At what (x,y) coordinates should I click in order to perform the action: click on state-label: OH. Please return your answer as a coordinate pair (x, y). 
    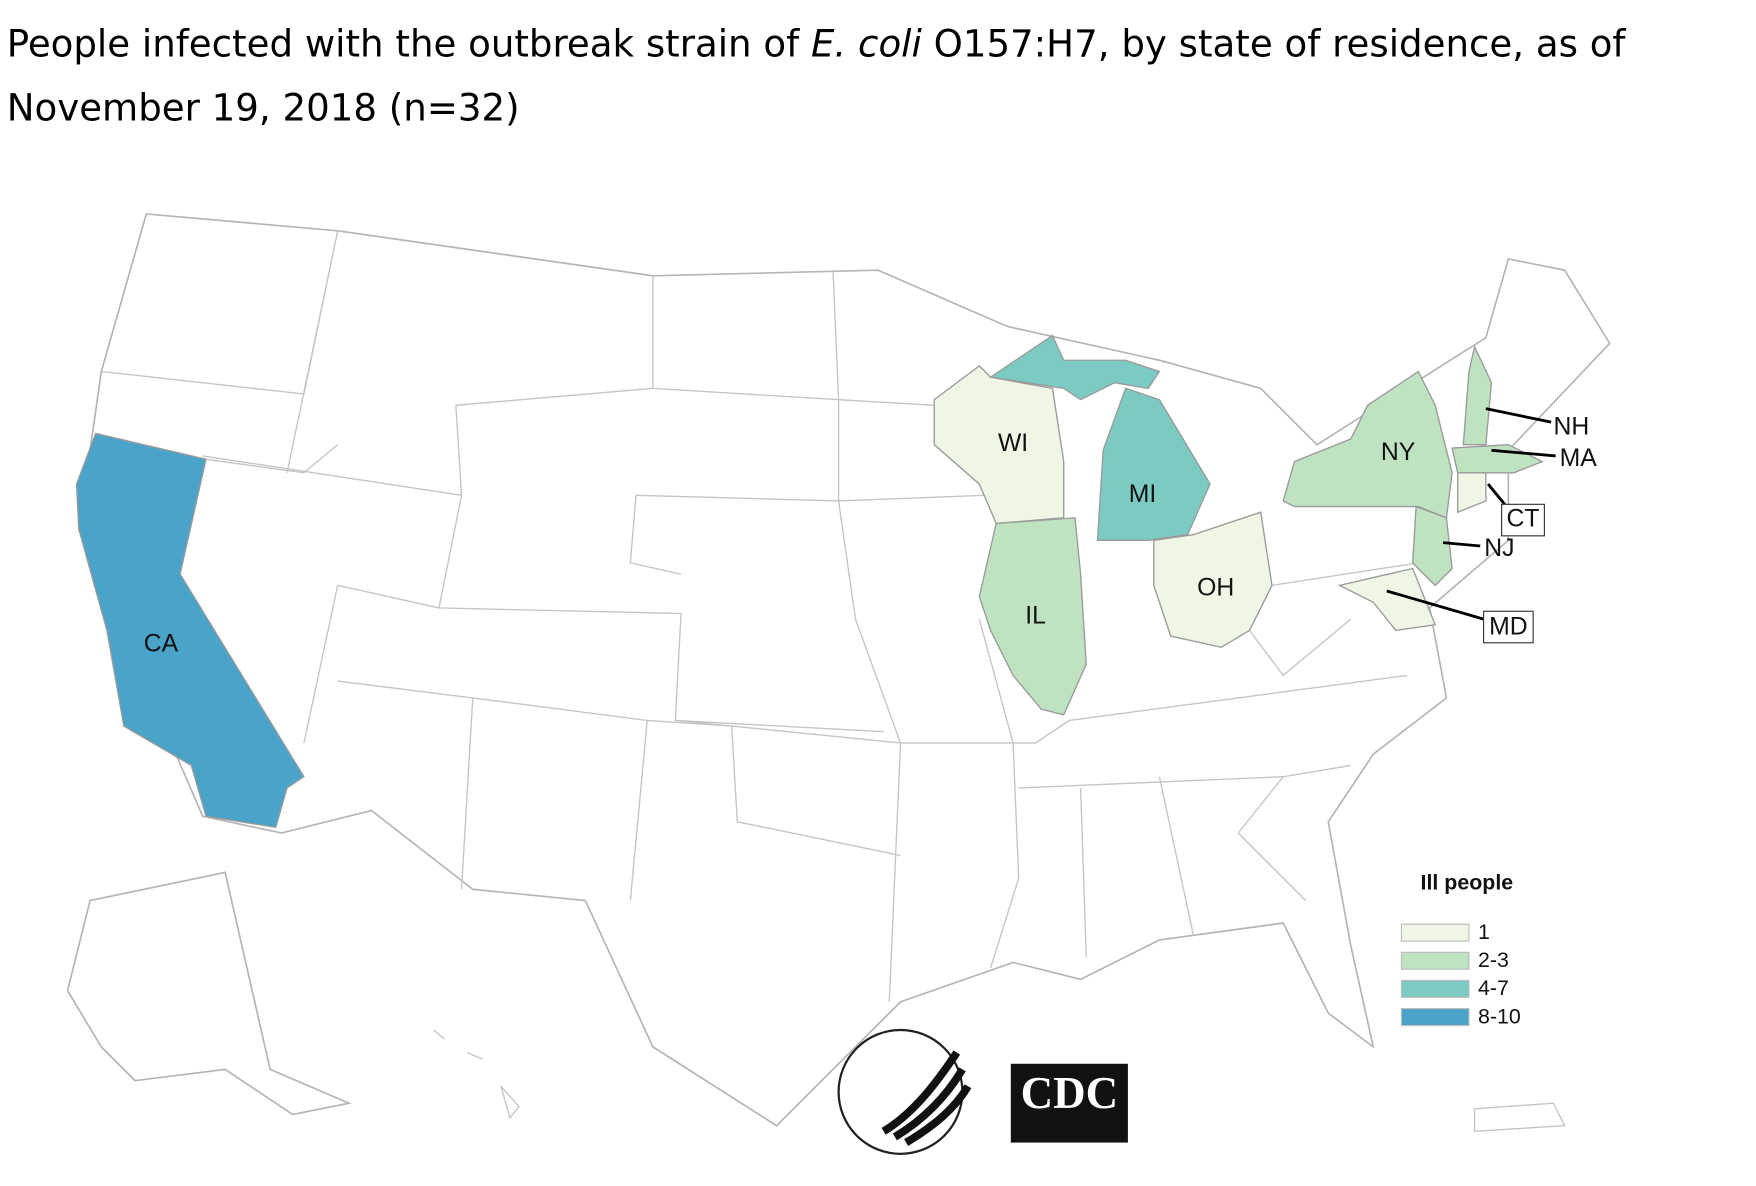
    Looking at the image, I should click on (1215, 587).